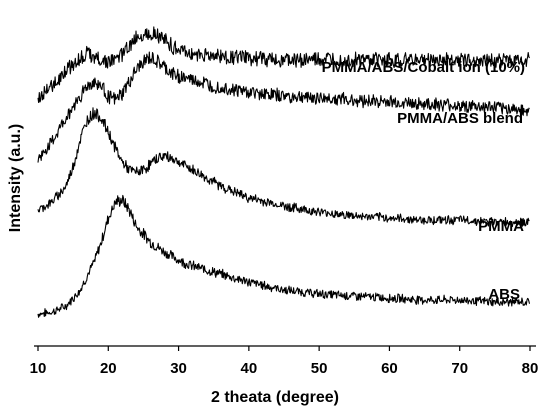 The height and width of the screenshot is (412, 550). I want to click on x-tick-label: 70, so click(459, 368).